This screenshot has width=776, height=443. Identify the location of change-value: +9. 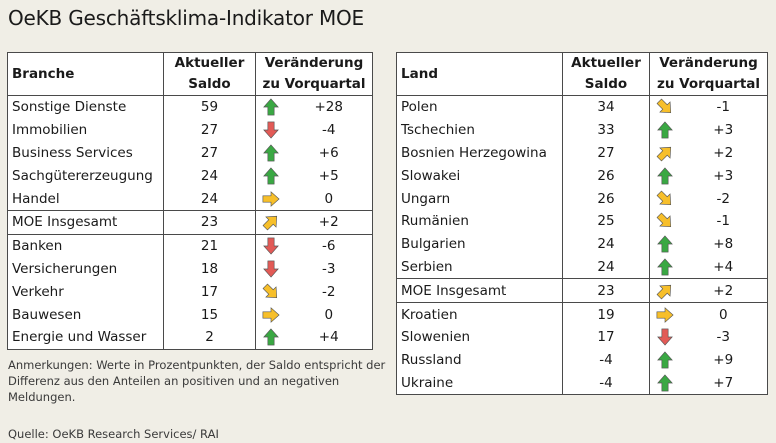
(723, 360).